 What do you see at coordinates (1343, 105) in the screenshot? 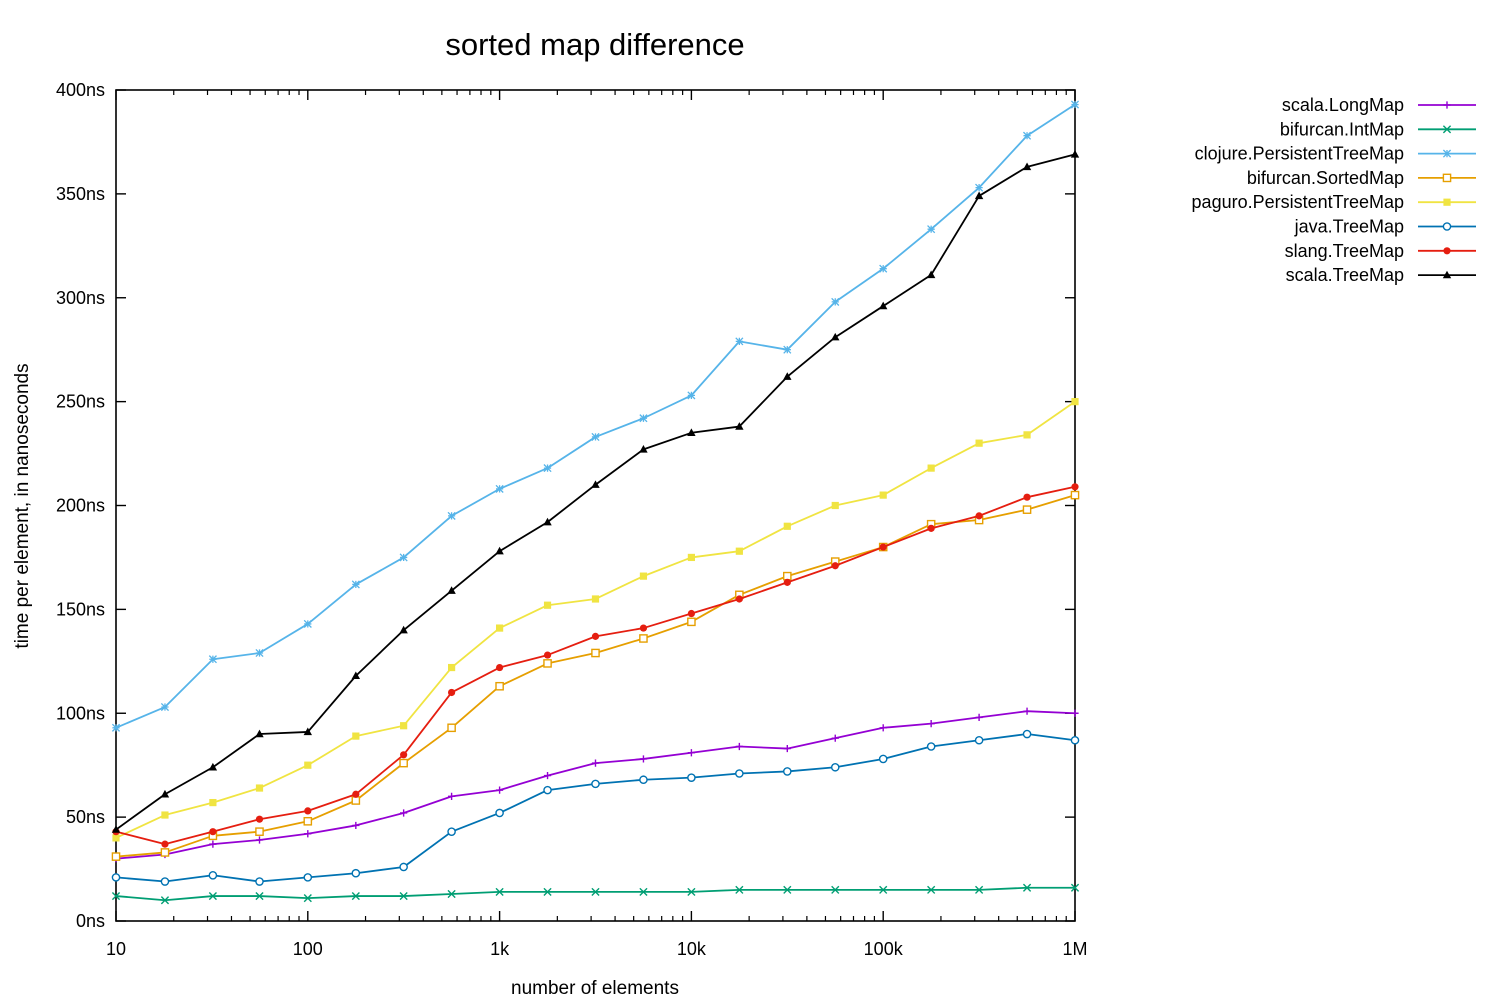
I see `legend-label: scala.LongMap` at bounding box center [1343, 105].